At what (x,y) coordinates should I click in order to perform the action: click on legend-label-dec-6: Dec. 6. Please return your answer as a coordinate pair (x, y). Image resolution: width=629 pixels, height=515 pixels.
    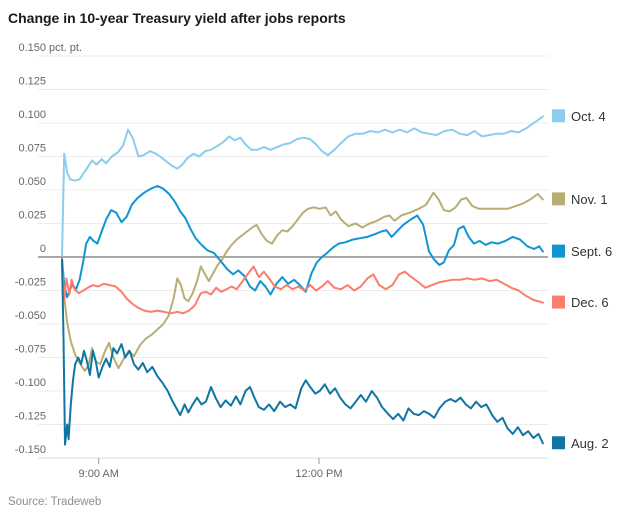
    Looking at the image, I should click on (590, 302).